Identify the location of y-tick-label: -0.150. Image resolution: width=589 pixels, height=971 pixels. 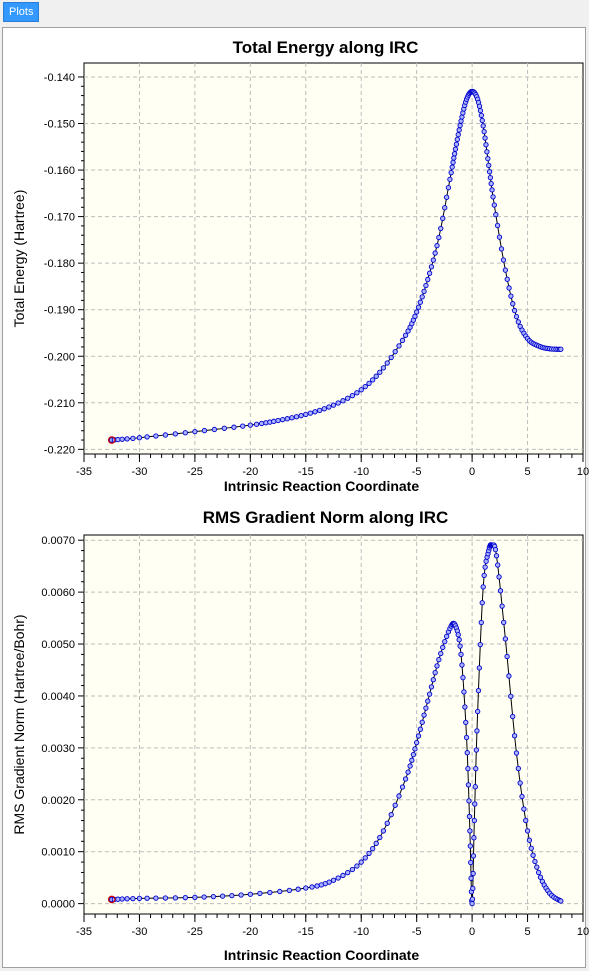
(59, 125).